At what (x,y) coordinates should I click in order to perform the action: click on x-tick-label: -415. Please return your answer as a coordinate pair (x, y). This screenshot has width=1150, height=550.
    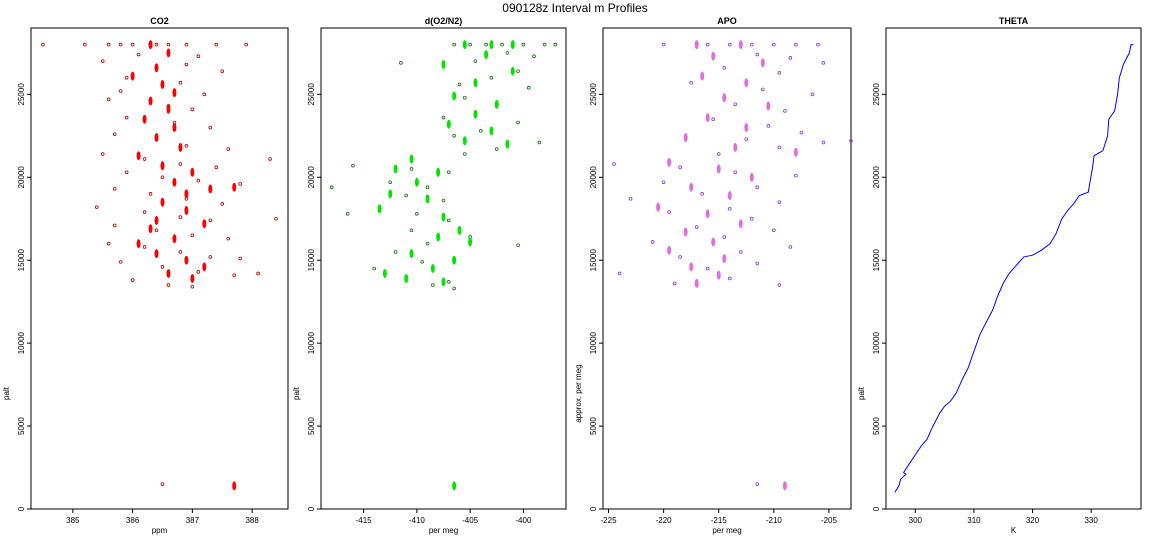
    Looking at the image, I should click on (364, 520).